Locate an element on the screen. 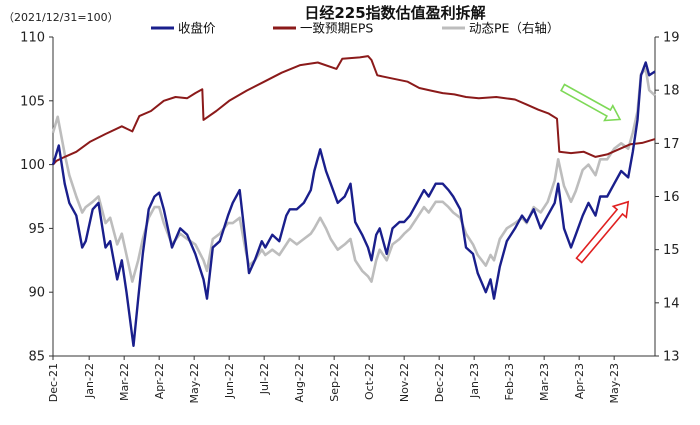 The width and height of the screenshot is (700, 425). x-tick-label: Dec-21 is located at coordinates (53, 382).